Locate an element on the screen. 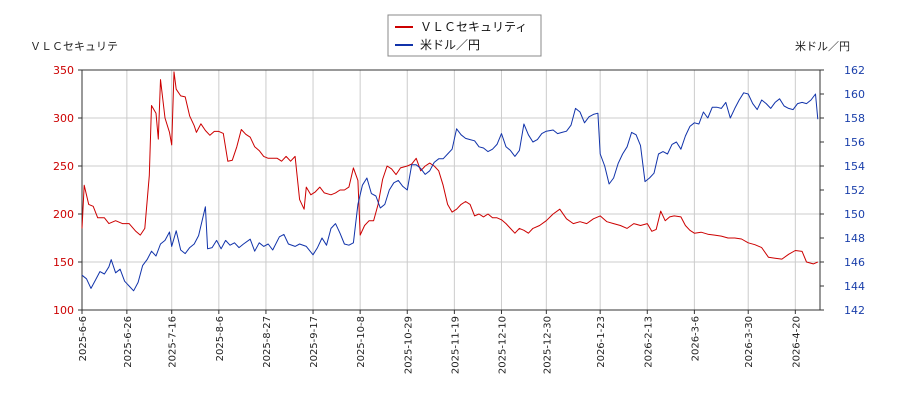 Image resolution: width=900 pixels, height=400 pixels. right-tick-label: 146 is located at coordinates (854, 262).